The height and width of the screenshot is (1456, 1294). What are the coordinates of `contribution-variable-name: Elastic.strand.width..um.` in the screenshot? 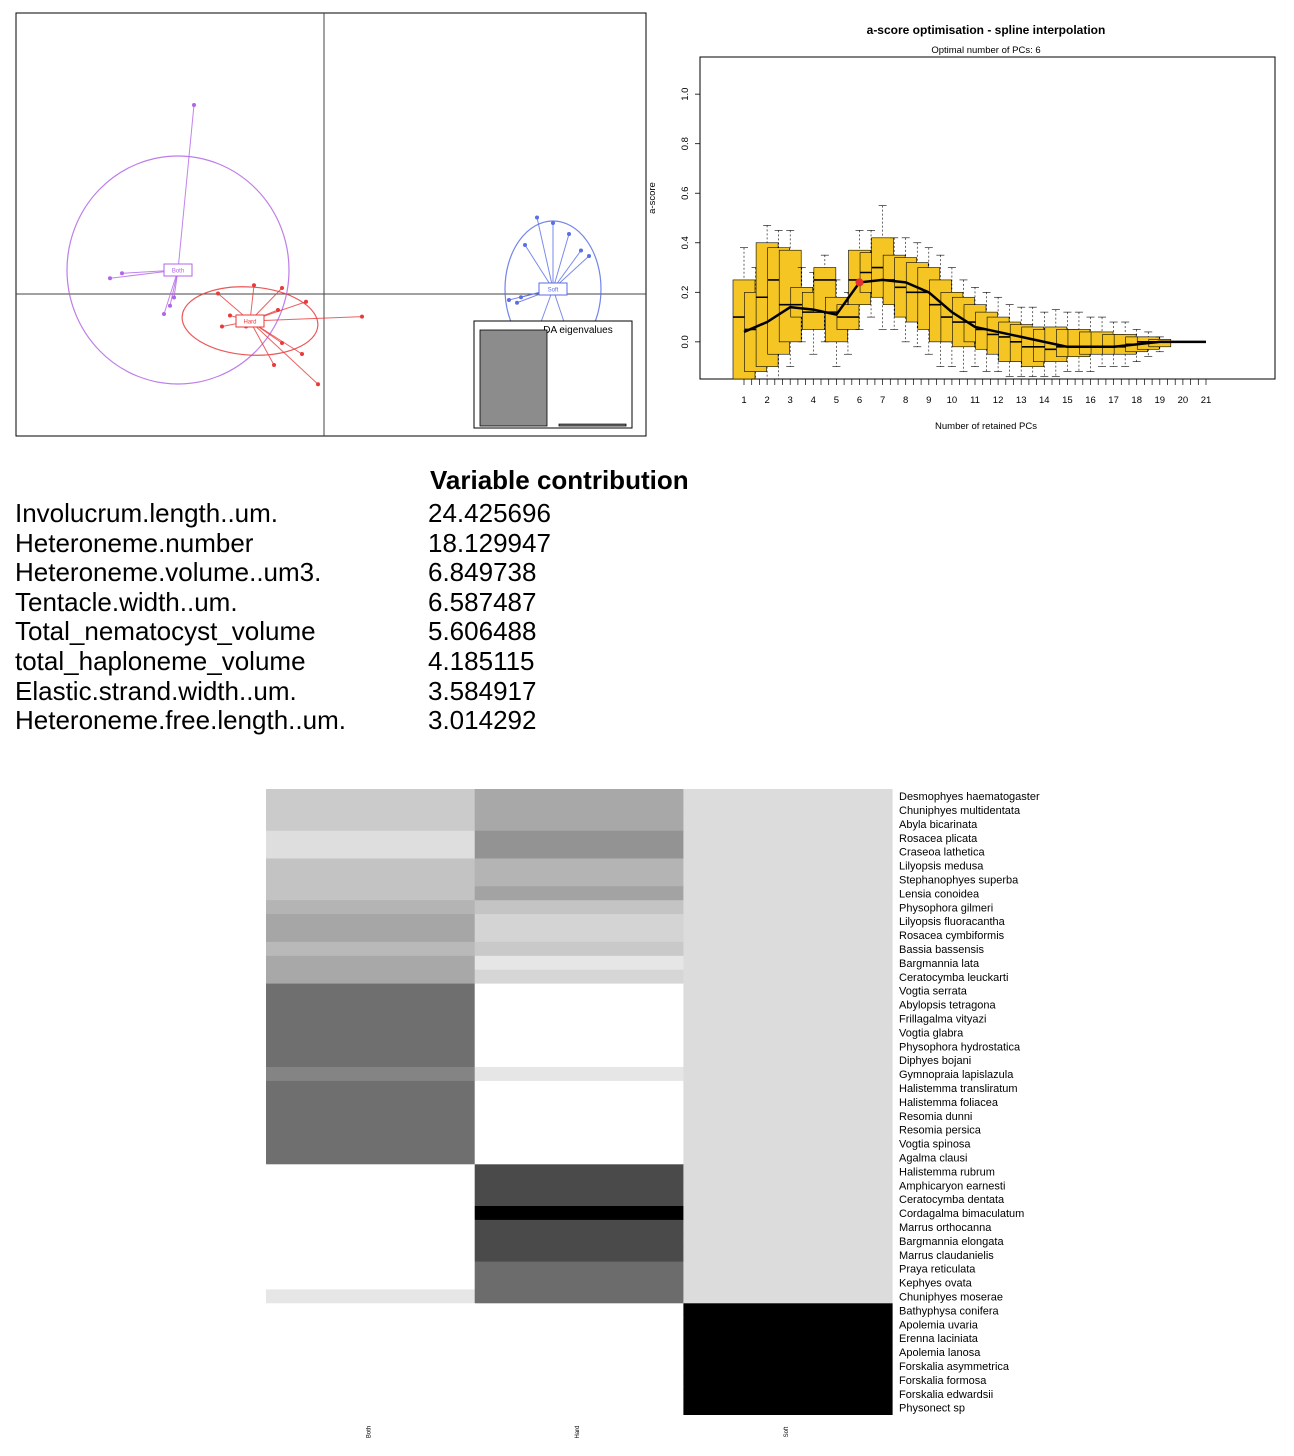 It's located at (156, 690).